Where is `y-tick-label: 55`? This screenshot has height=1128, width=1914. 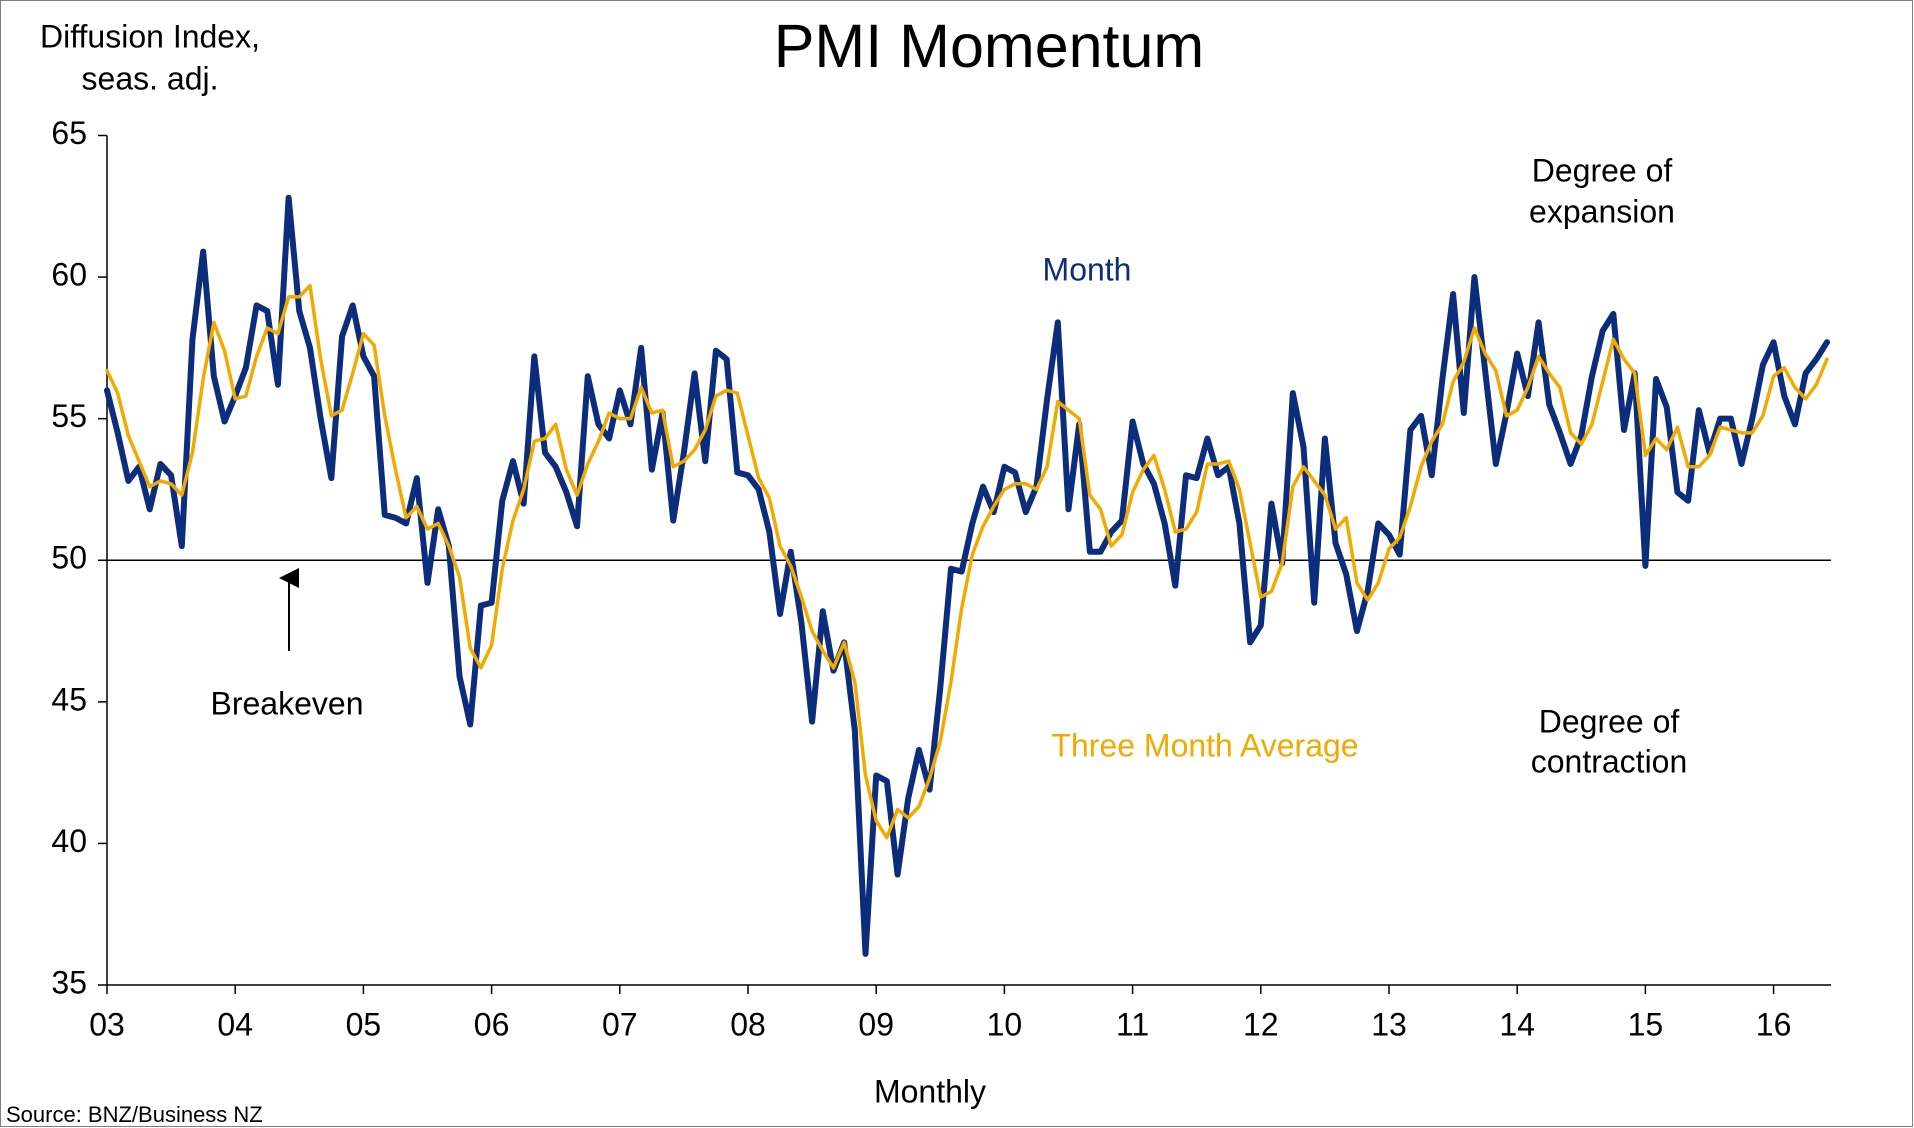
y-tick-label: 55 is located at coordinates (69, 416).